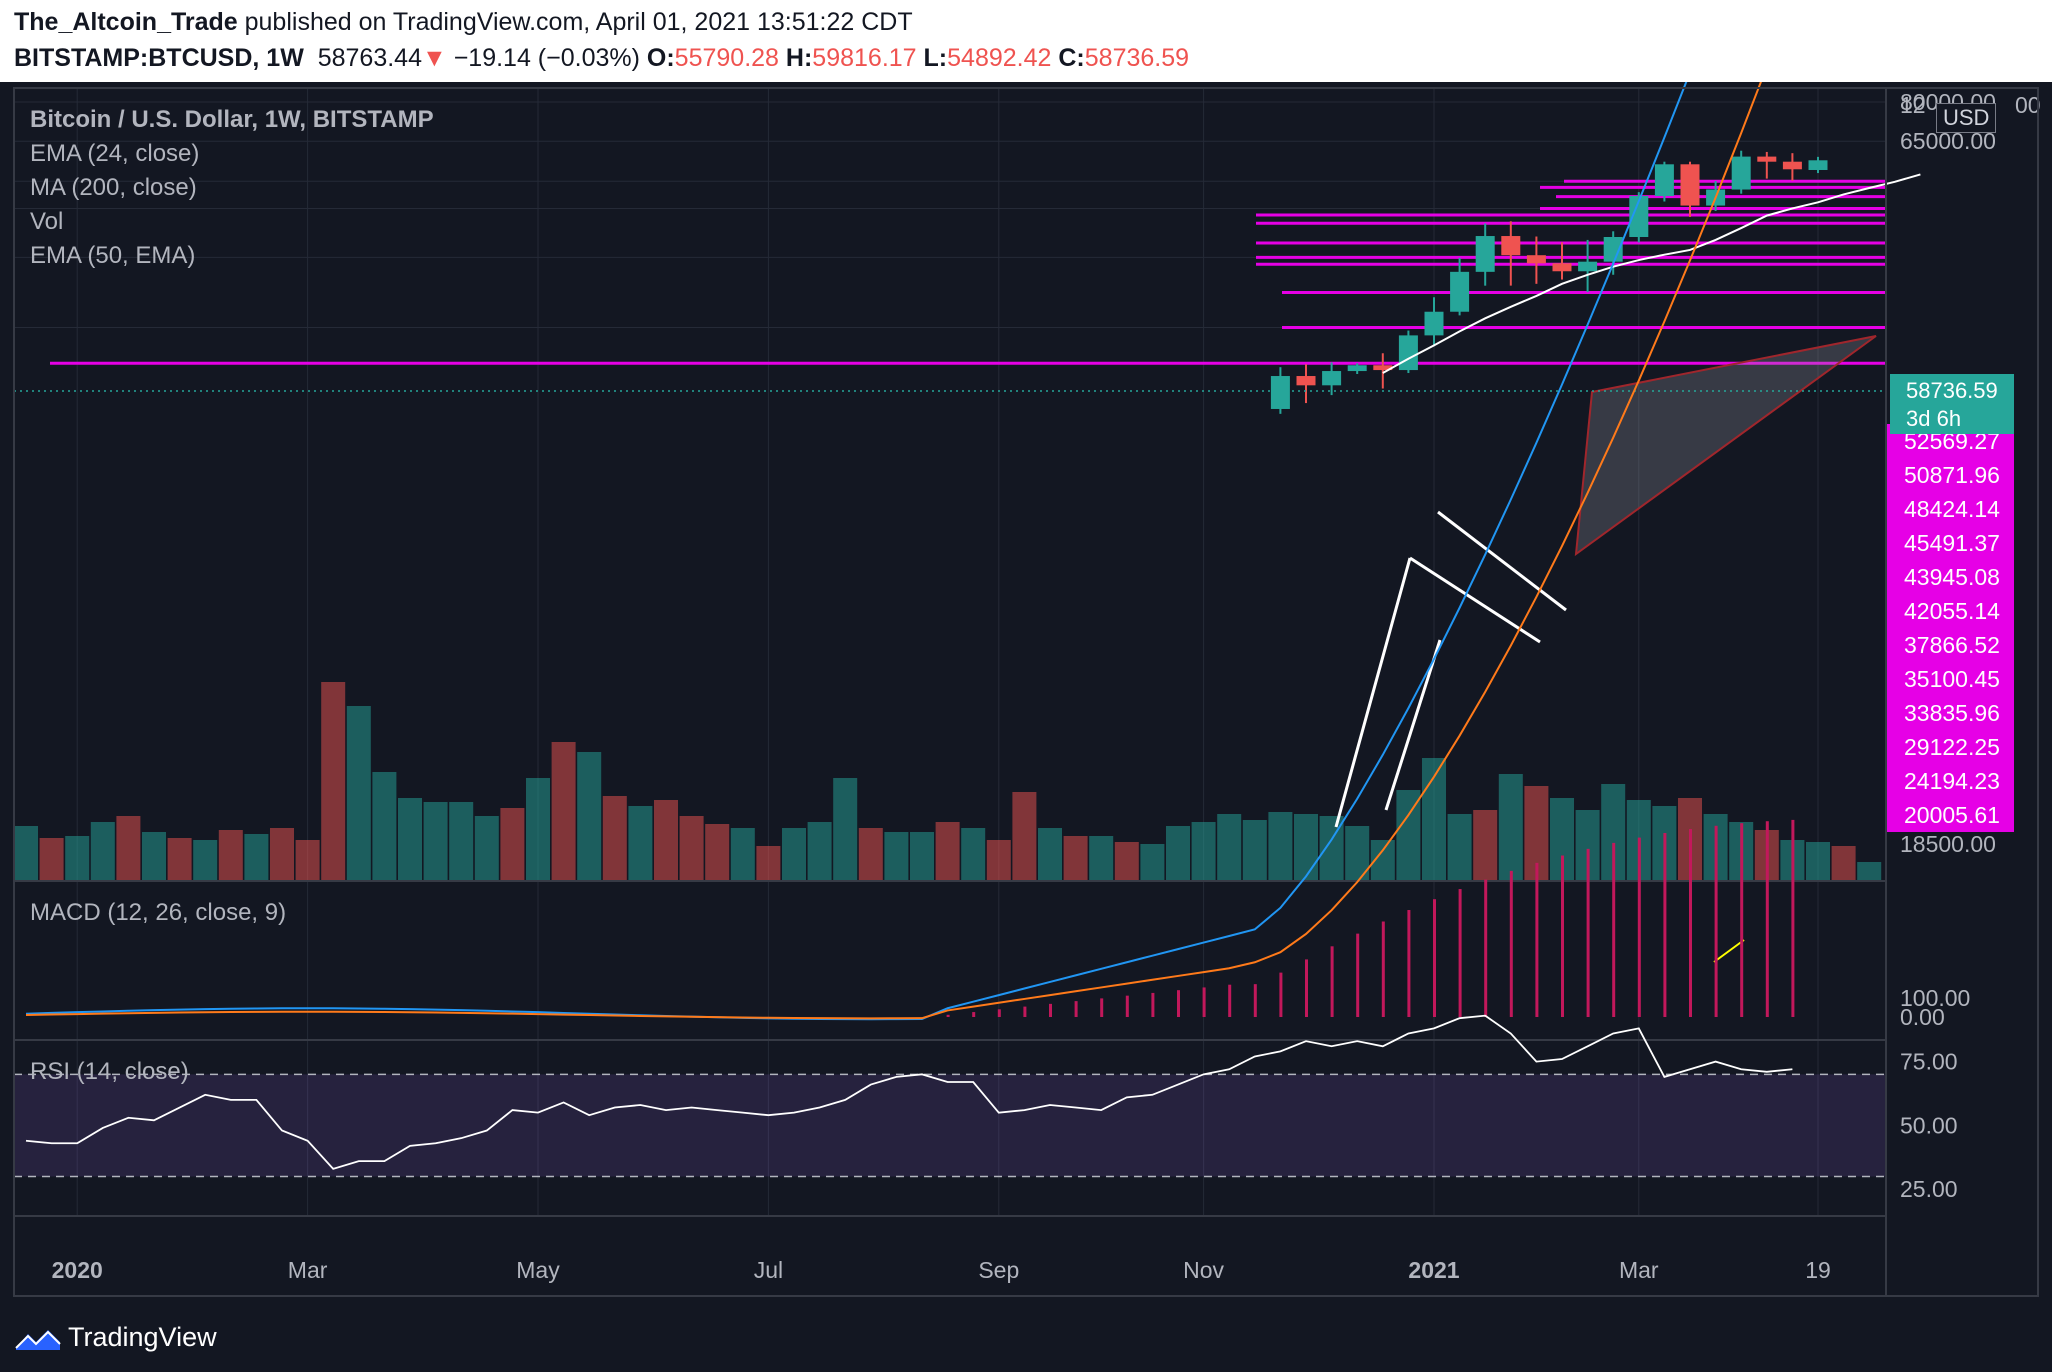 This screenshot has width=2052, height=1372. What do you see at coordinates (546, 58) in the screenshot?
I see `price-change: −19.14 (−0.03%)` at bounding box center [546, 58].